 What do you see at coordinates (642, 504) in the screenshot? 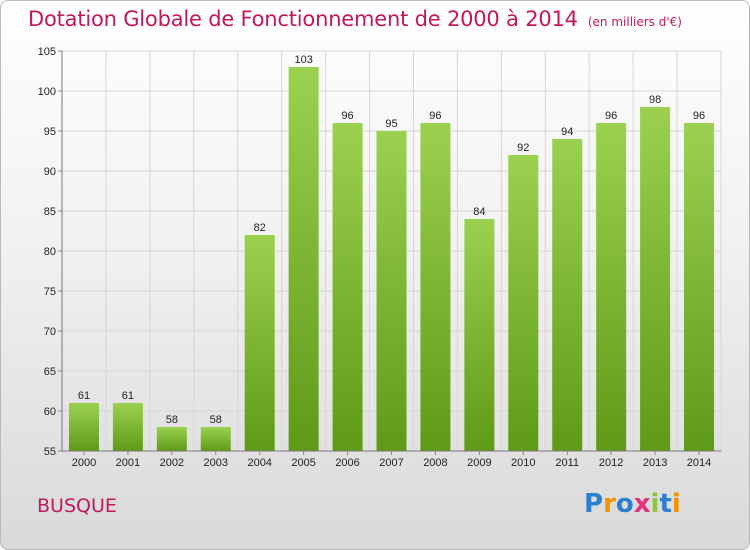
I see `logo-letter: x` at bounding box center [642, 504].